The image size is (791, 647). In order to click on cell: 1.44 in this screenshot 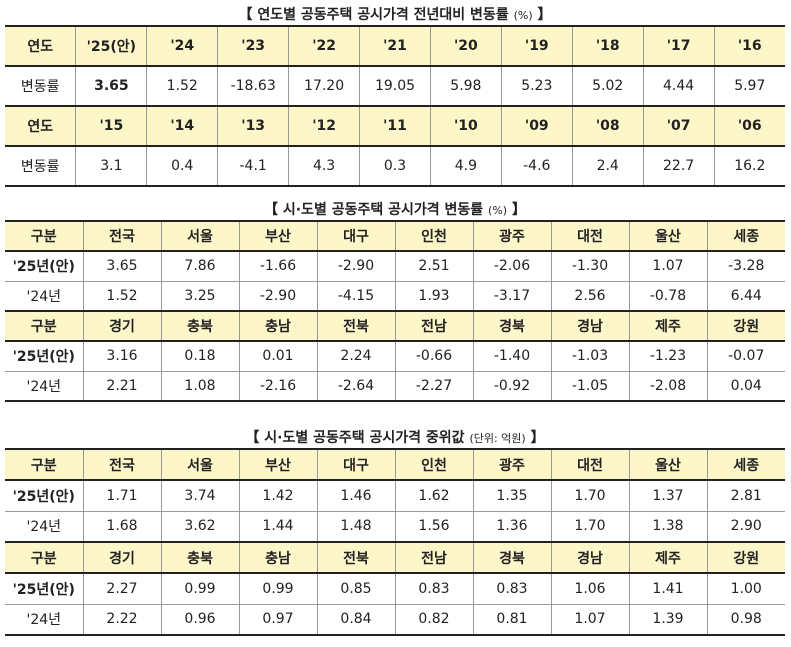, I will do `click(278, 526)`.